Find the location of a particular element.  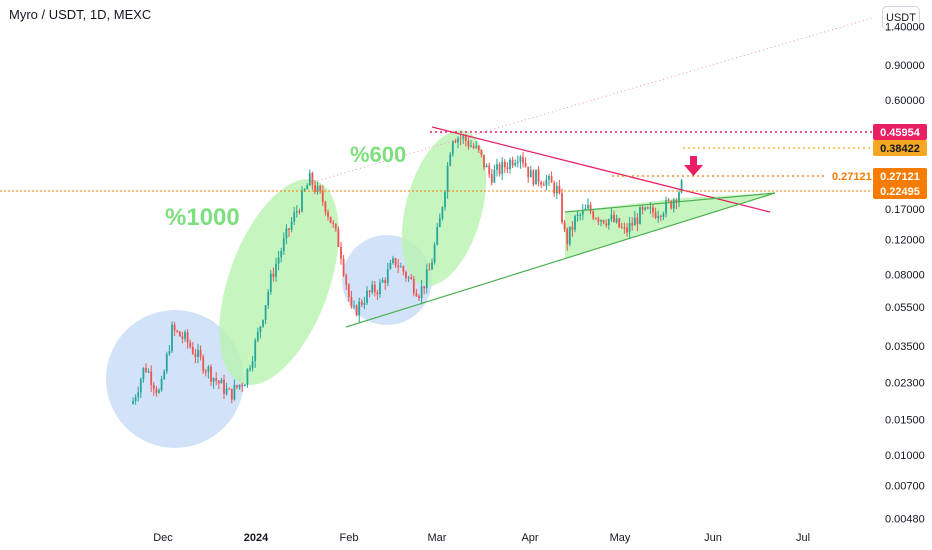

price-label-box is located at coordinates (900, 148).